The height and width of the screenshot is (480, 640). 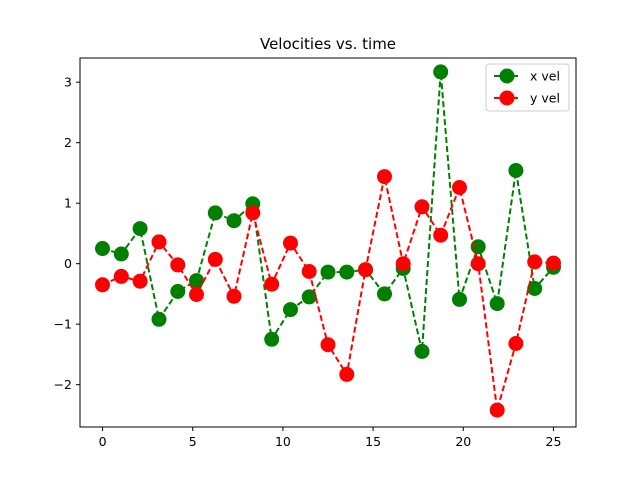 What do you see at coordinates (507, 76) in the screenshot?
I see `legend-marker-x-vel` at bounding box center [507, 76].